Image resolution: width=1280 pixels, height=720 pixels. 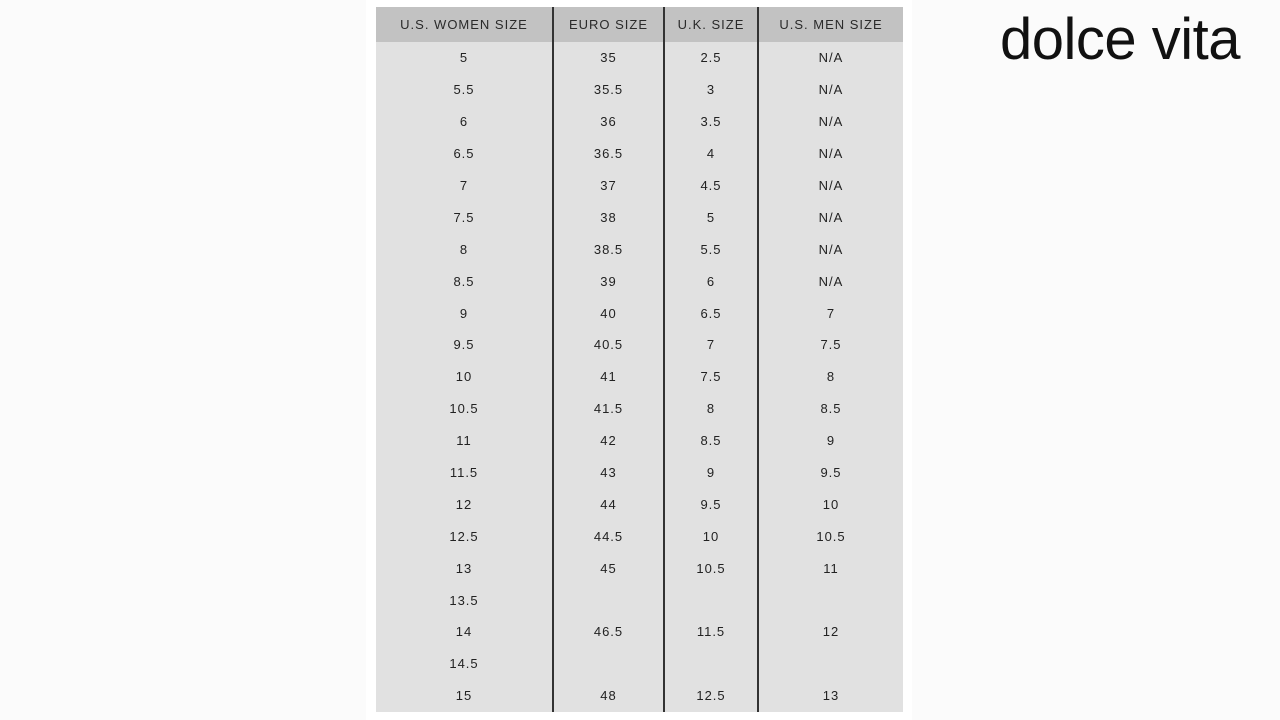 I want to click on cell-us-women: 13, so click(x=465, y=568).